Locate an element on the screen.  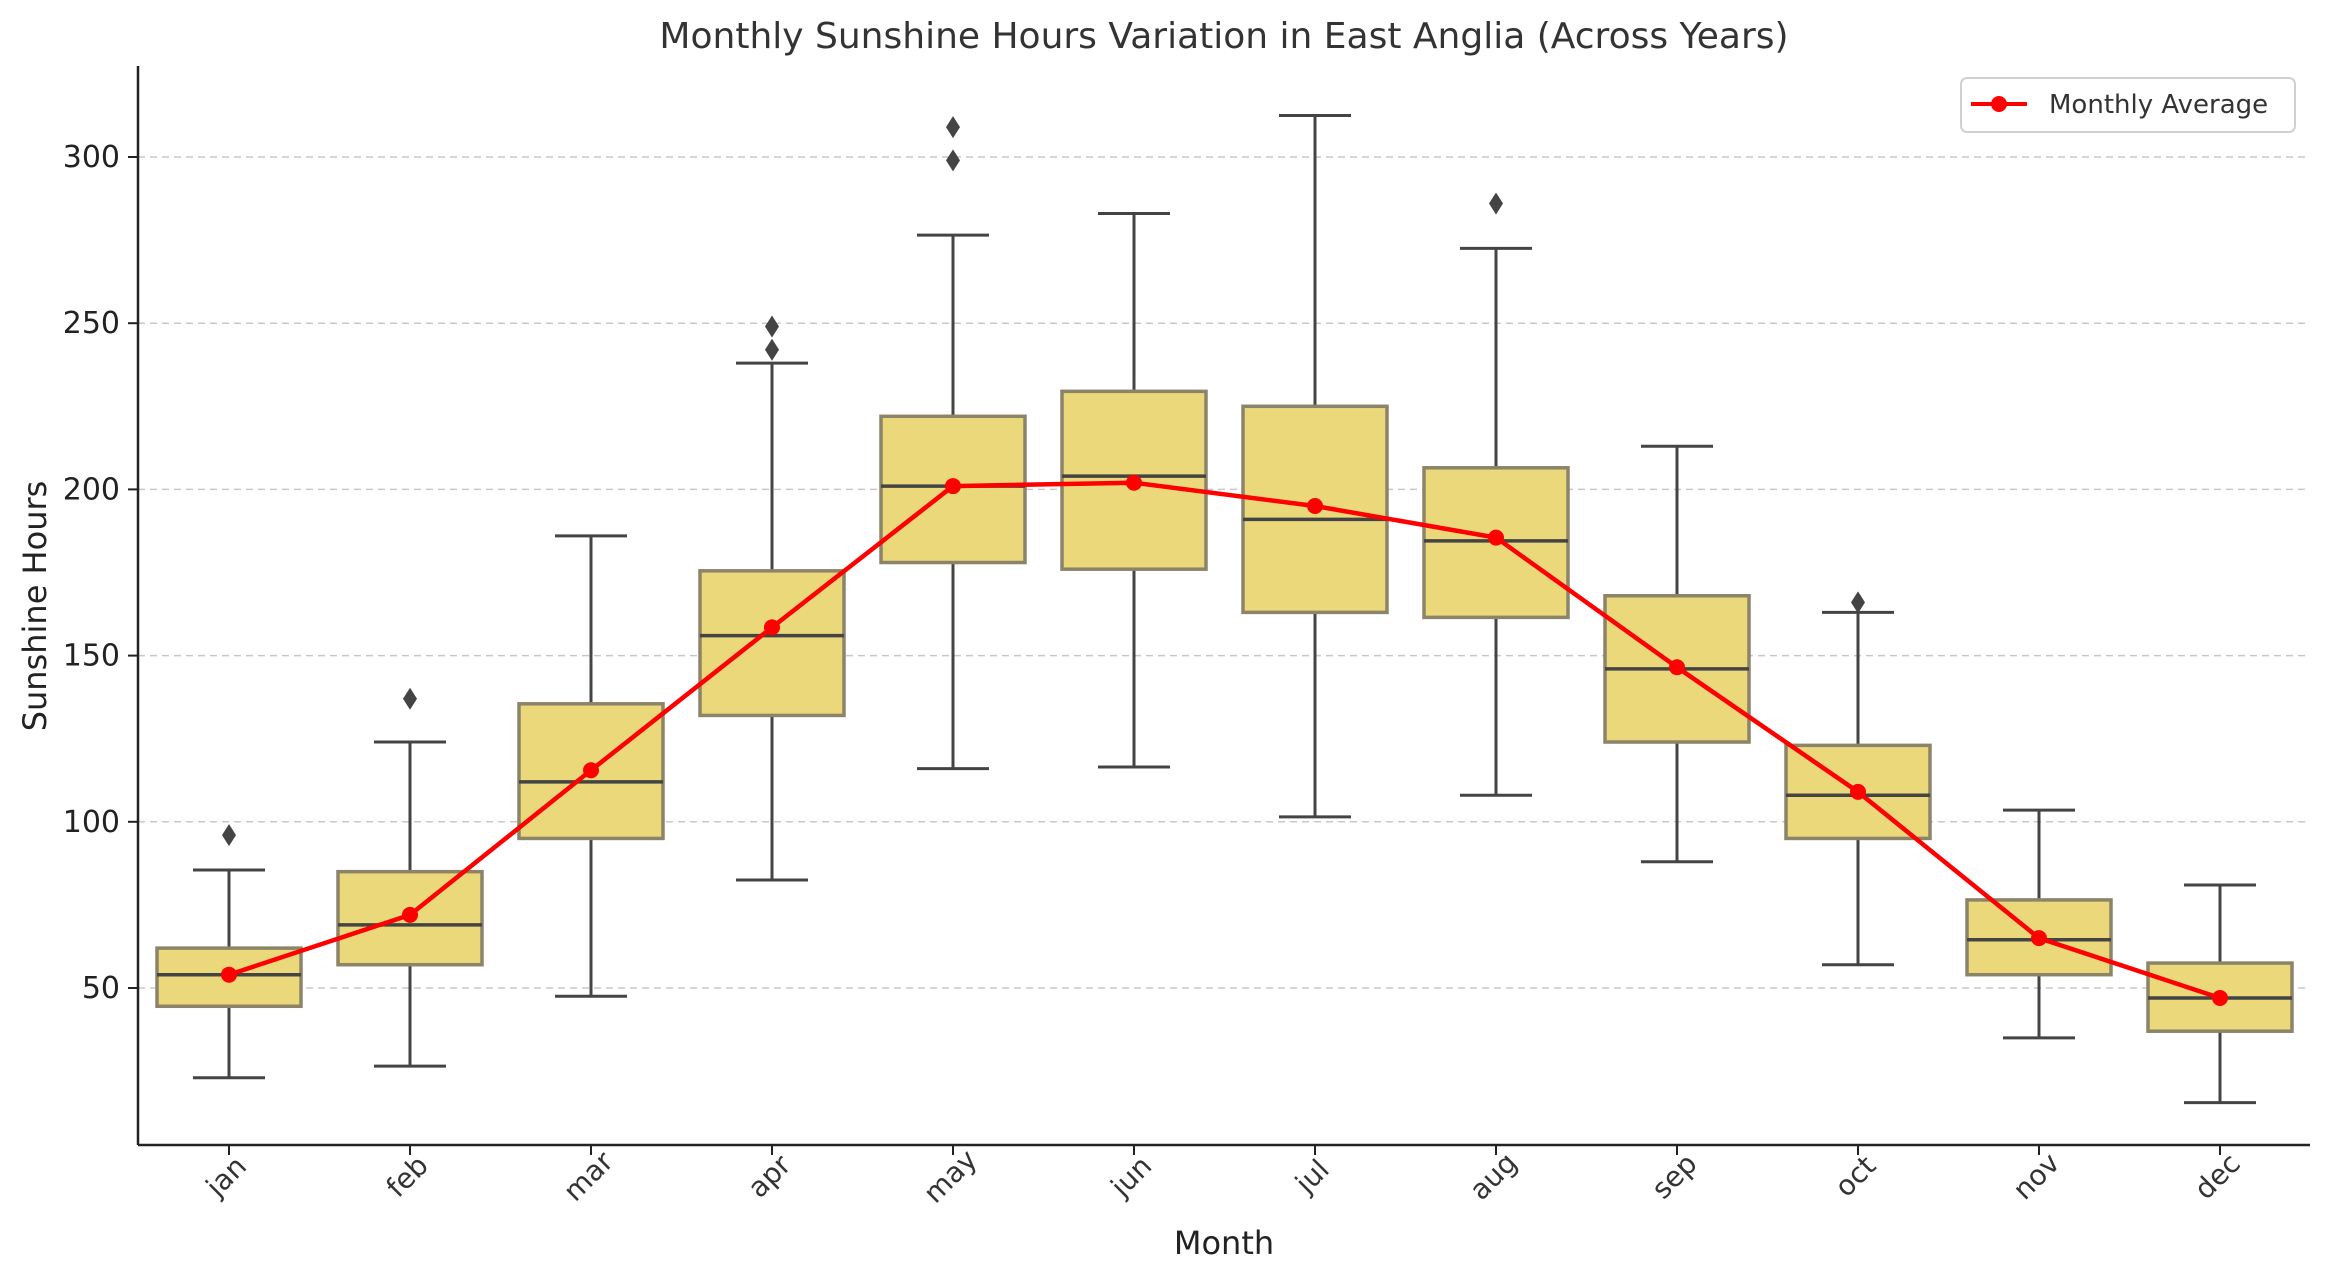
average-point-jun is located at coordinates (1134, 482).